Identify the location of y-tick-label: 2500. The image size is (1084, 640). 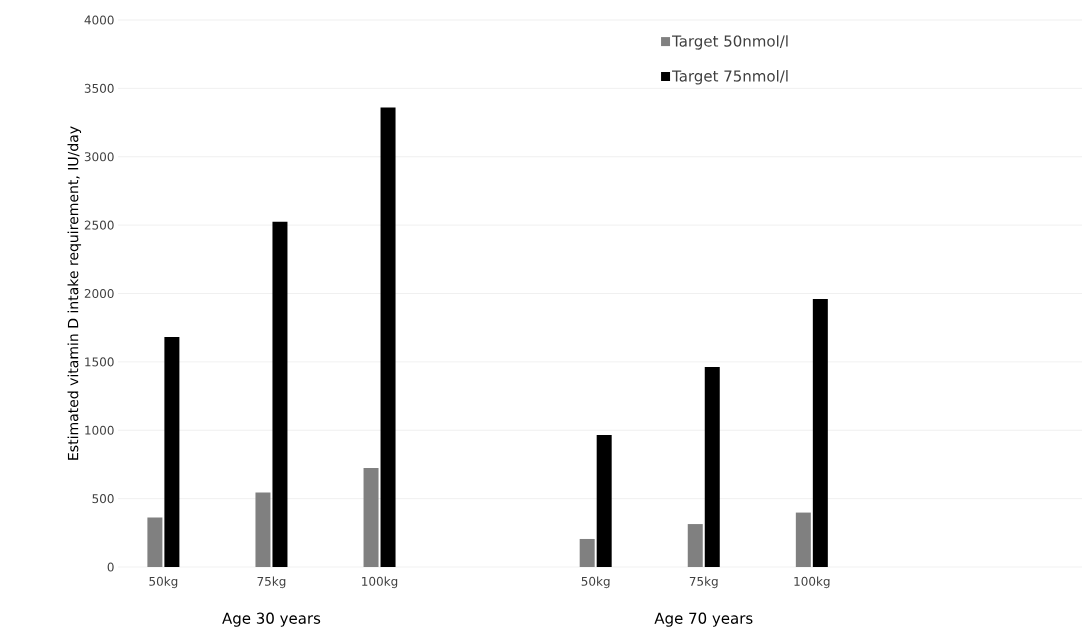
(99, 225).